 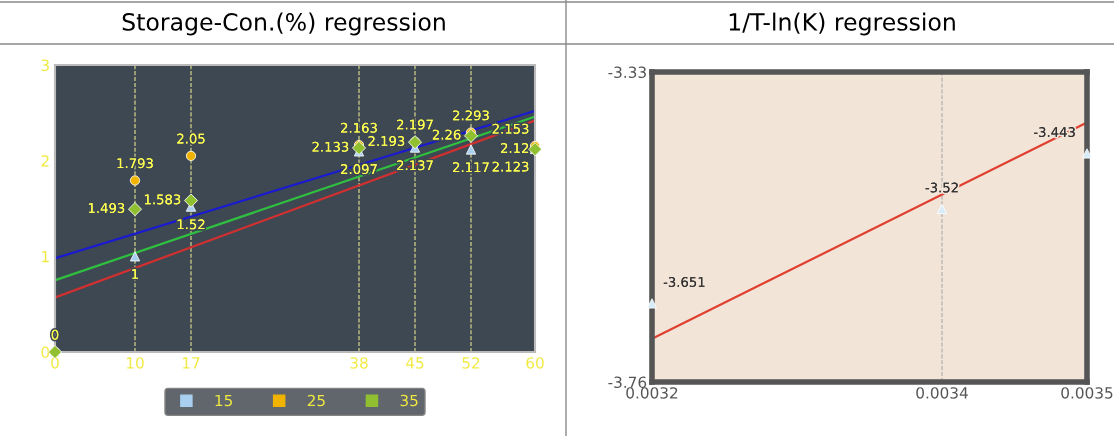 I want to click on legend-label: 35, so click(x=409, y=400).